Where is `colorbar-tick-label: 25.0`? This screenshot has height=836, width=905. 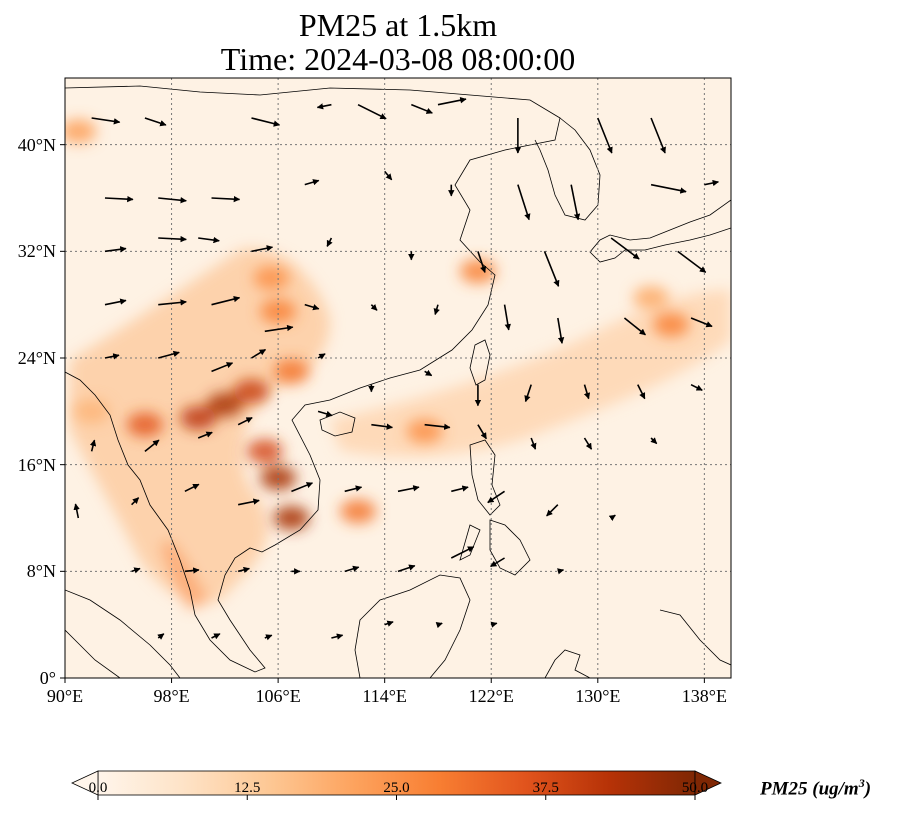
colorbar-tick-label: 25.0 is located at coordinates (396, 788).